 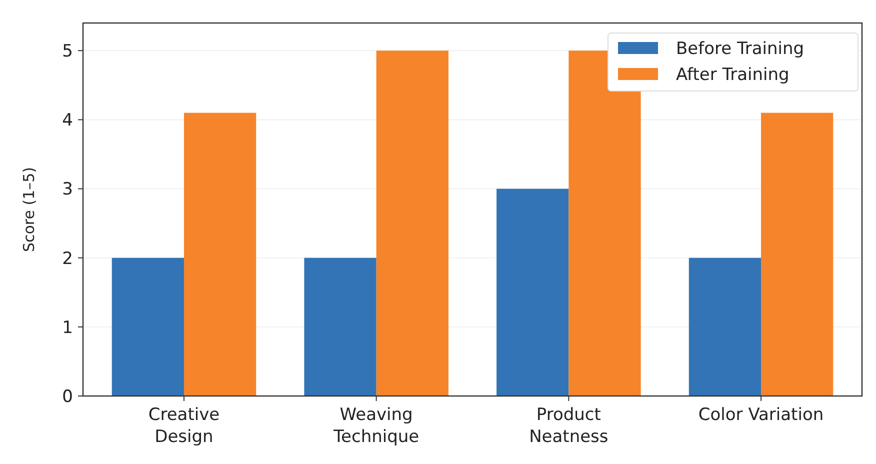 What do you see at coordinates (740, 48) in the screenshot?
I see `legend-label: Before Training` at bounding box center [740, 48].